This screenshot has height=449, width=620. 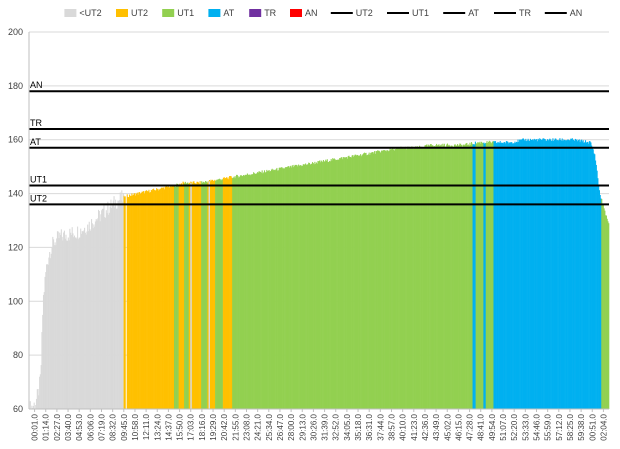 I want to click on accent-segment-1-bar, so click(x=191, y=296).